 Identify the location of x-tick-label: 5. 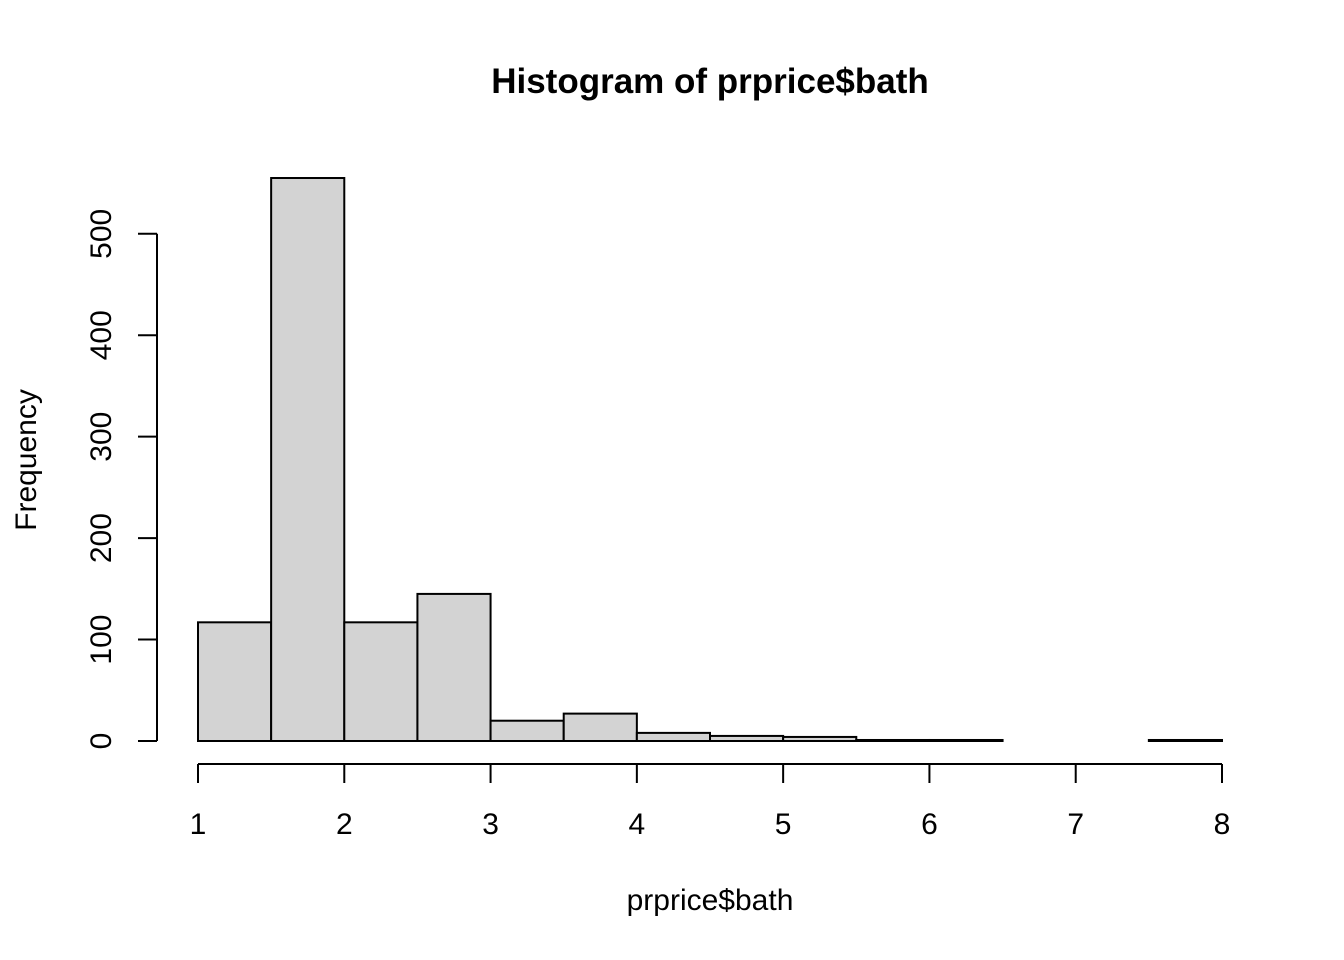
(783, 824).